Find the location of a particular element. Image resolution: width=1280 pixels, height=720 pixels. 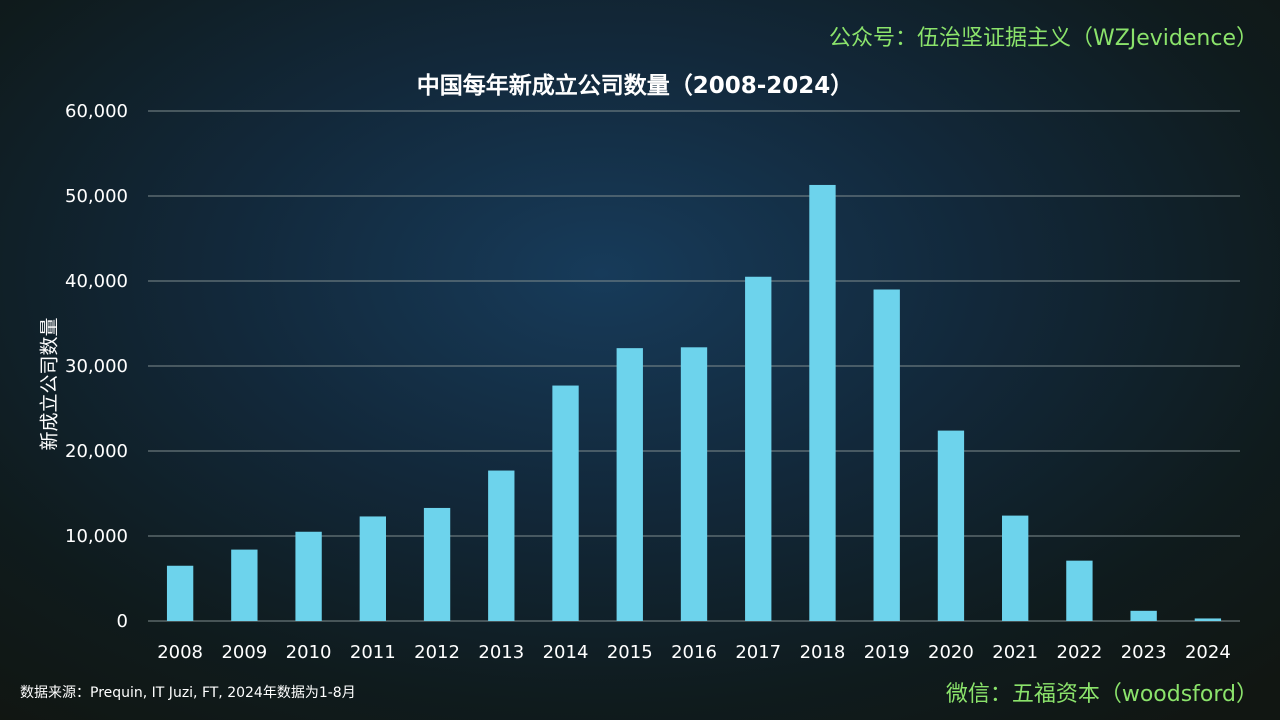

y-tick-label: 20,000 is located at coordinates (96, 451).